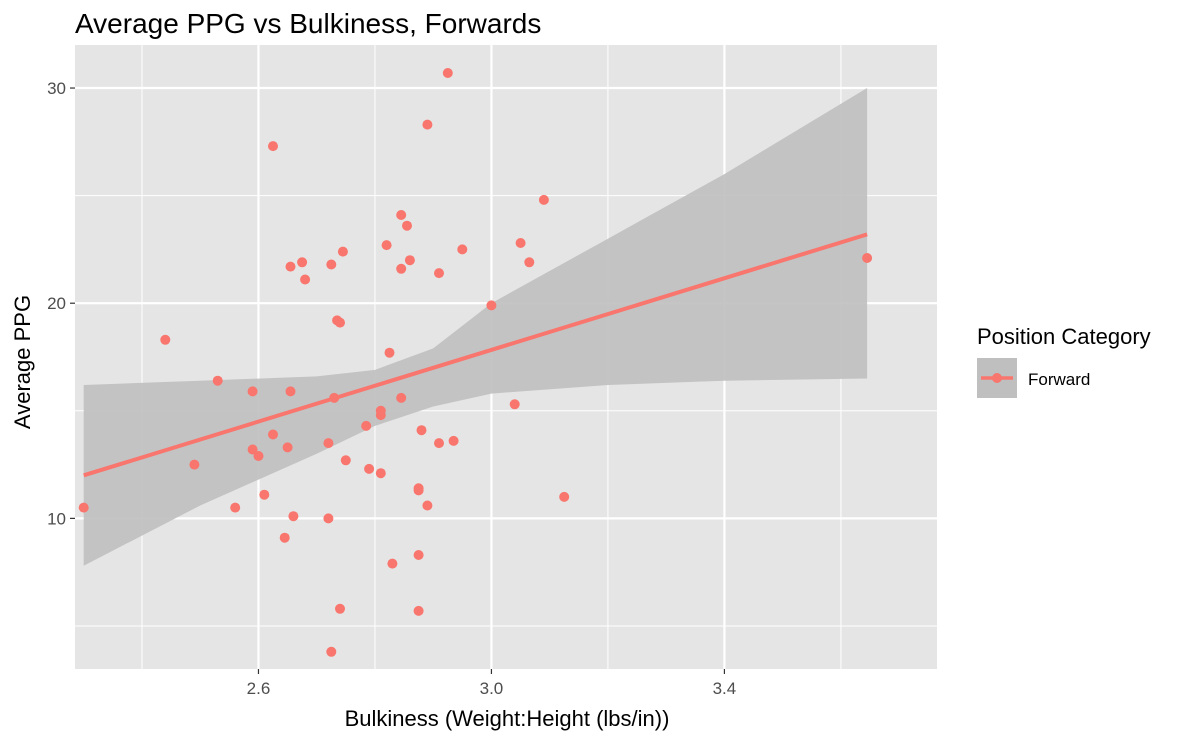 This screenshot has width=1200, height=741. What do you see at coordinates (507, 718) in the screenshot?
I see `x-axis-title: Bulkiness (Weight:Height (lbs/in))` at bounding box center [507, 718].